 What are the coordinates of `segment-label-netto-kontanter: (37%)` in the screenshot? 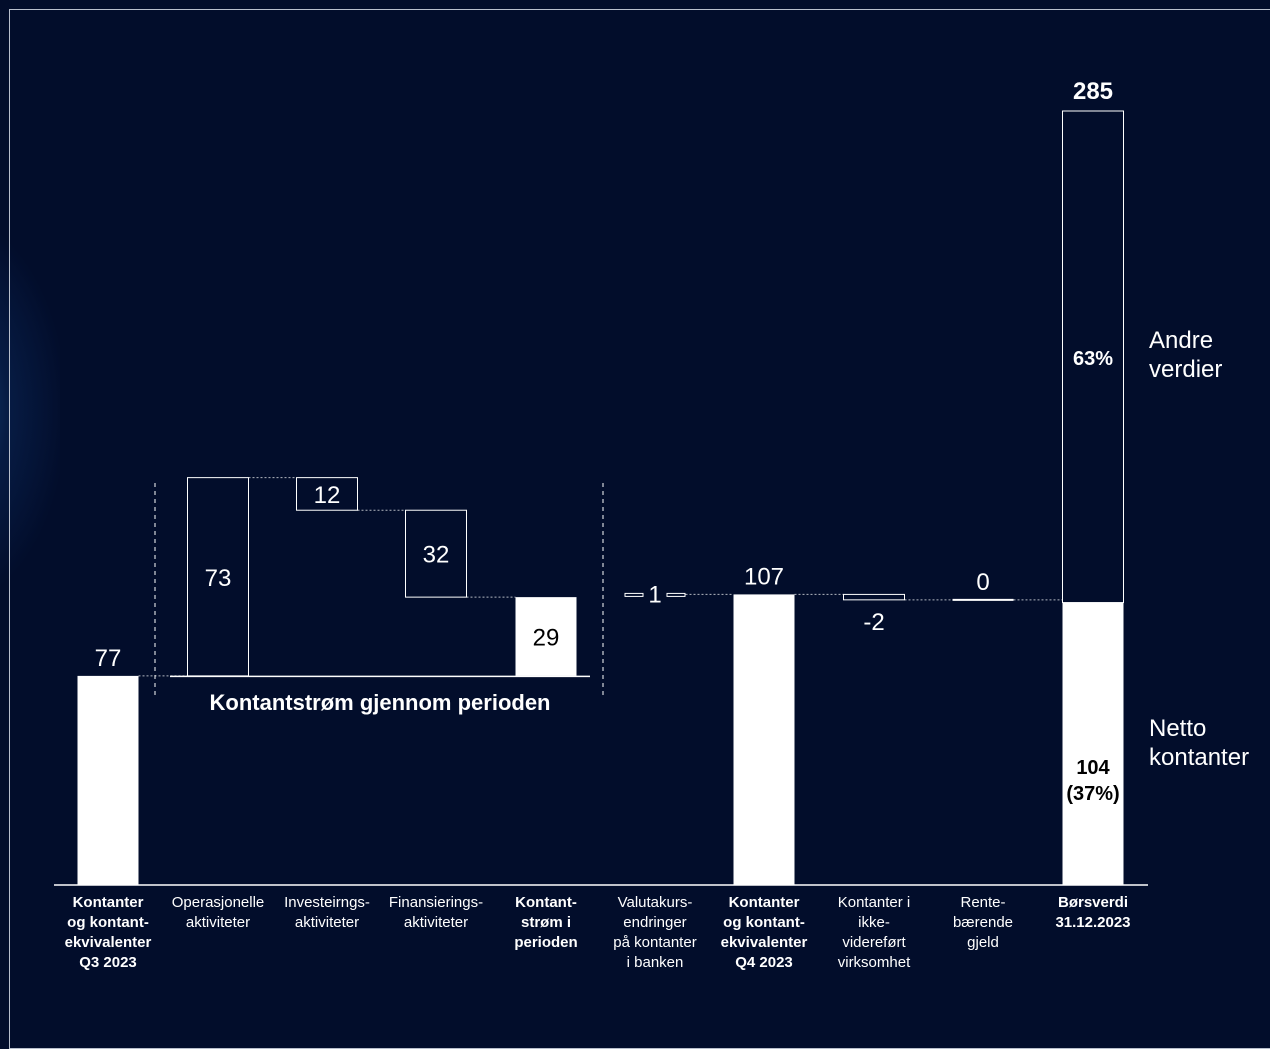 It's located at (1092, 794).